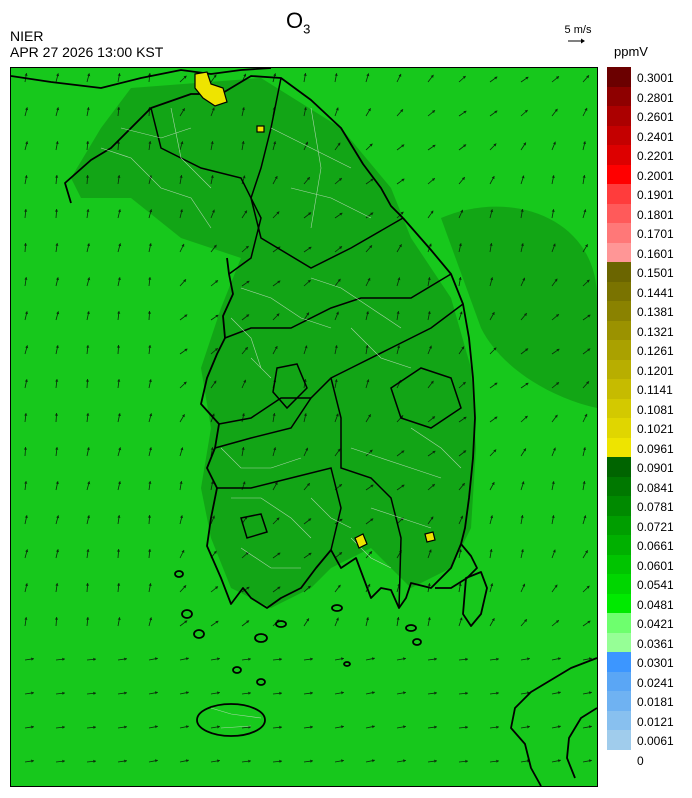 This screenshot has width=692, height=798. Describe the element at coordinates (655, 682) in the screenshot. I see `legend-label: 0.0241` at that location.